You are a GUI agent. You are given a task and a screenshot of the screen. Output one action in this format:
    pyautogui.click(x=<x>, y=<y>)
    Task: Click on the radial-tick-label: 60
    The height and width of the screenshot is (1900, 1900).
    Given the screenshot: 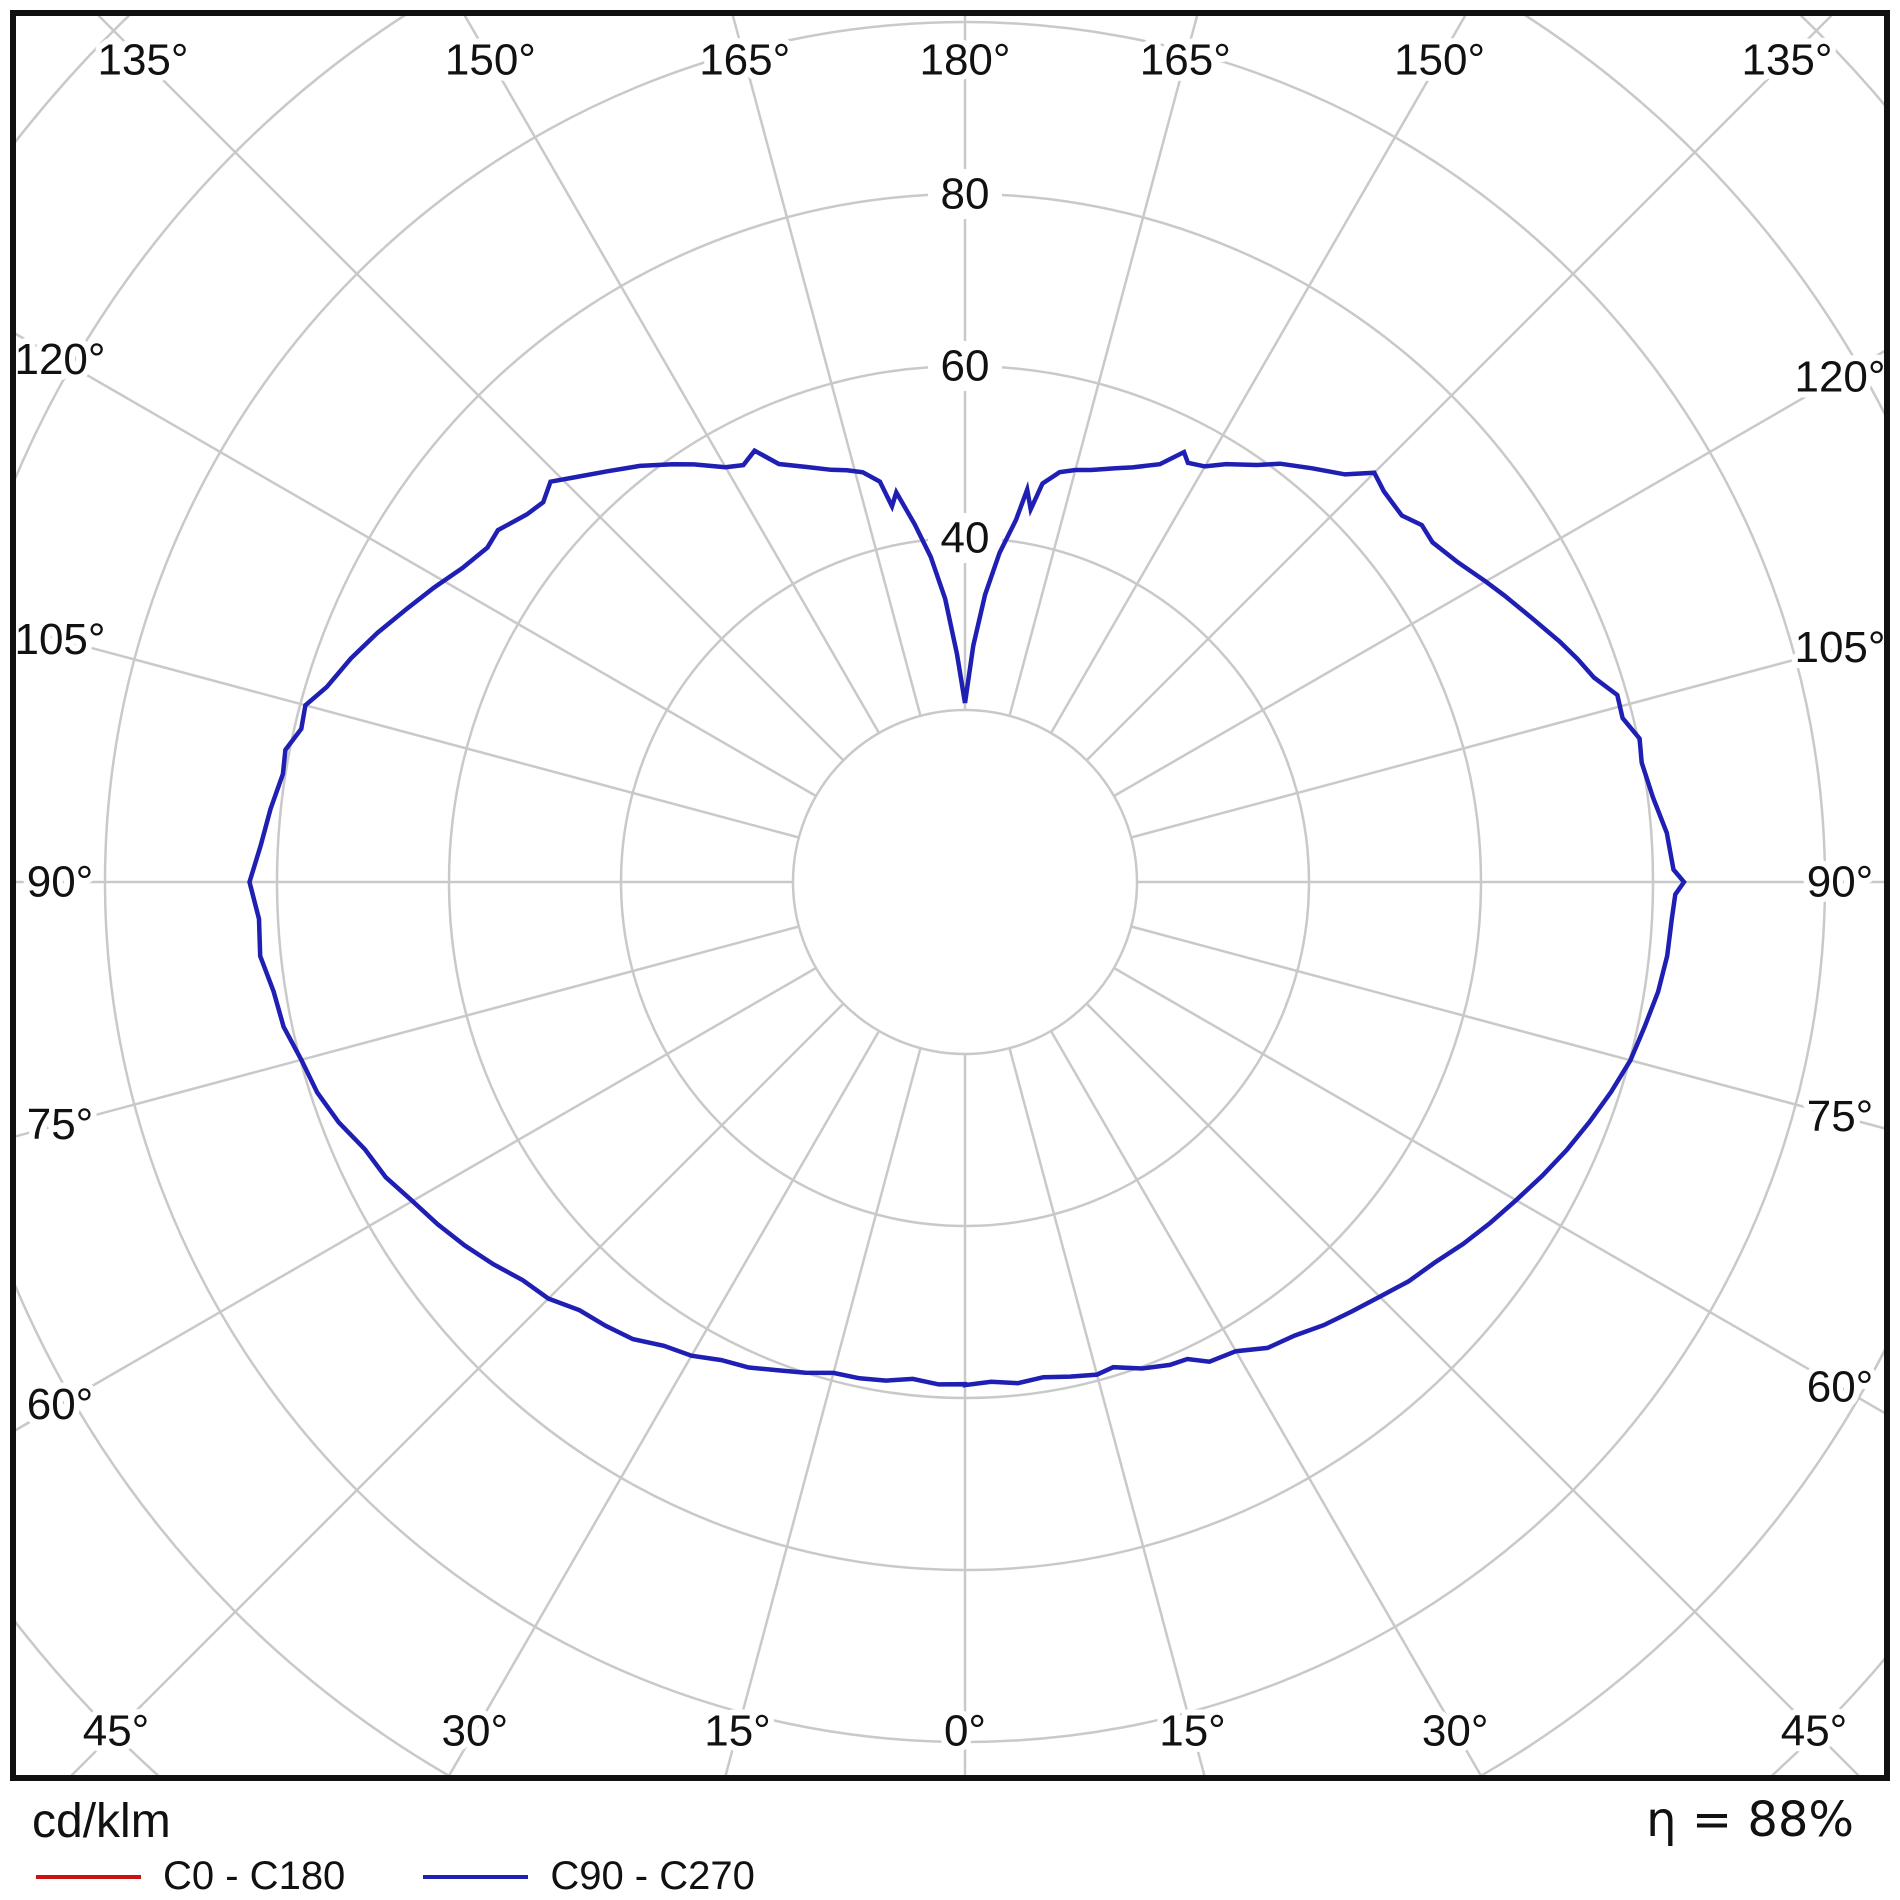 What is the action you would take?
    pyautogui.click(x=965, y=366)
    